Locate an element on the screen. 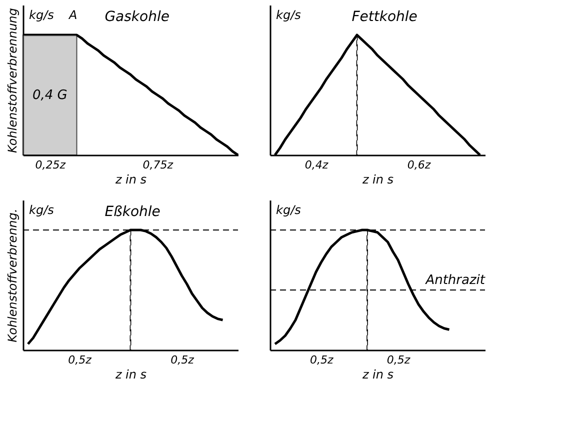 The width and height of the screenshot is (586, 443). y-axis-title: Kohlenstoffverbrenng. is located at coordinates (13, 275).